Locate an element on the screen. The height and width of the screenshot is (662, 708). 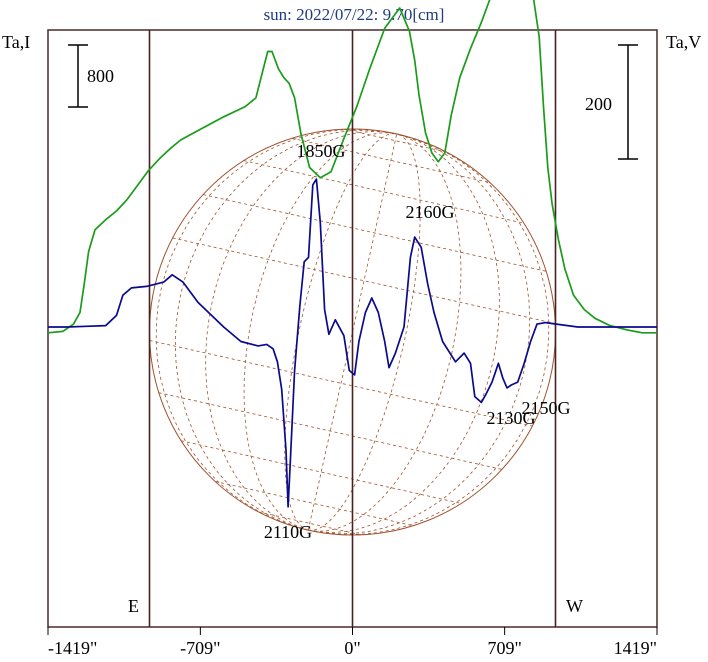
x-tick-label: 0" is located at coordinates (352, 648).